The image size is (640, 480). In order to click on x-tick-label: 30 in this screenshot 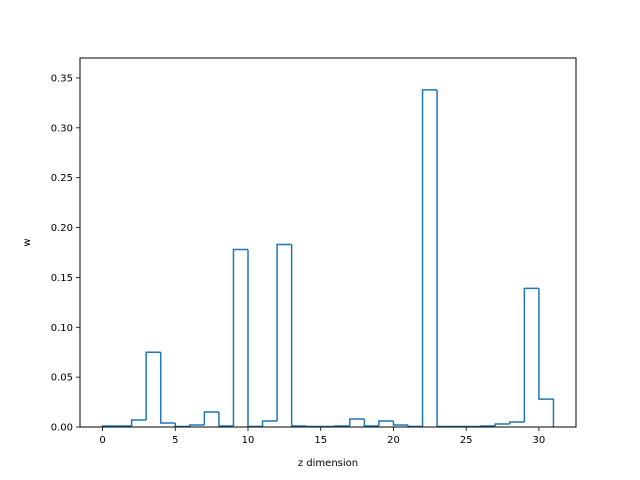, I will do `click(539, 440)`.